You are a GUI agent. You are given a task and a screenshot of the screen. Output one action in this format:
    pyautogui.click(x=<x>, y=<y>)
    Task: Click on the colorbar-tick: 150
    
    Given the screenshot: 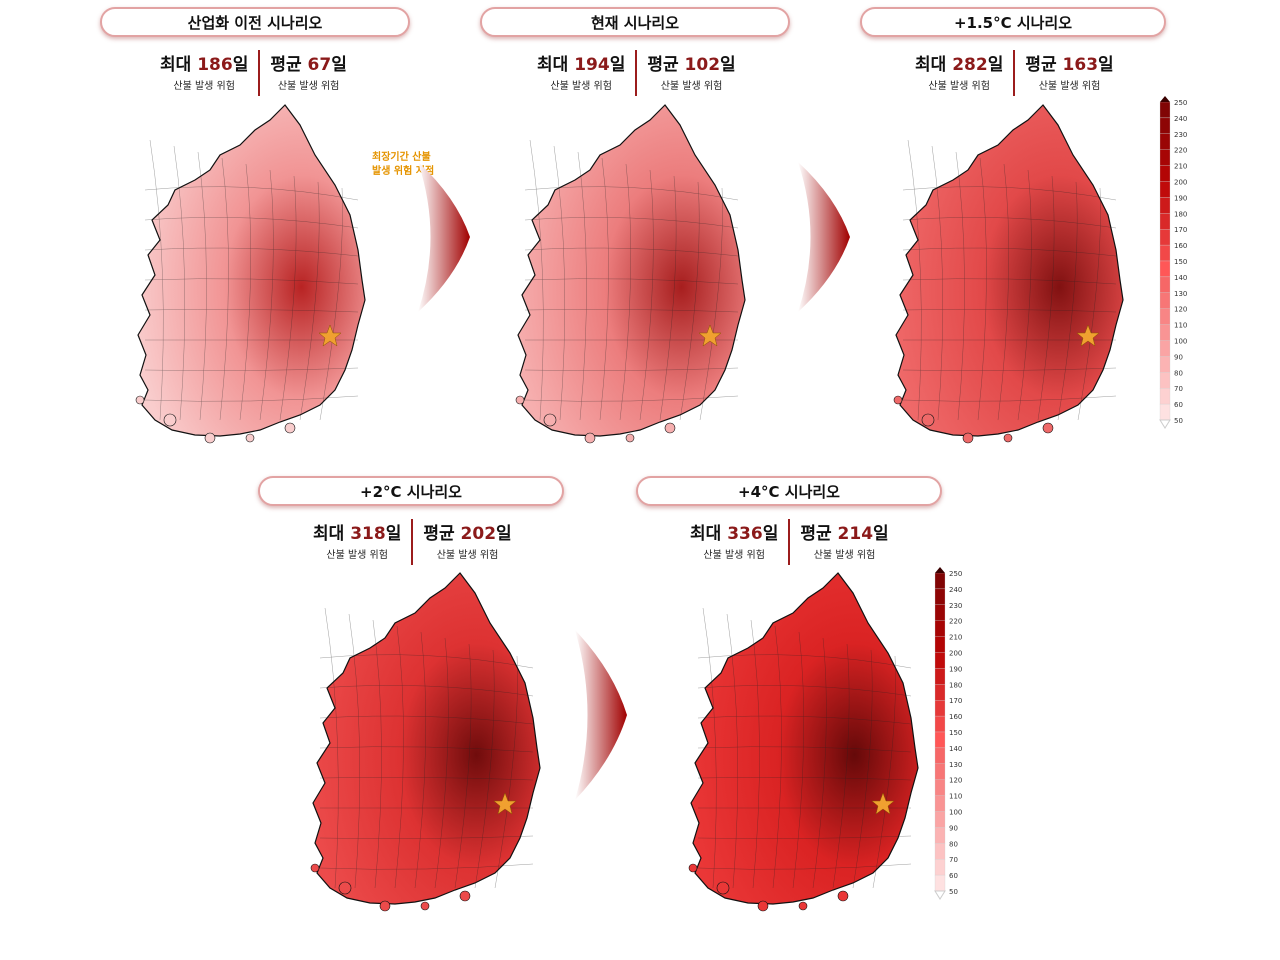 What is the action you would take?
    pyautogui.click(x=955, y=733)
    